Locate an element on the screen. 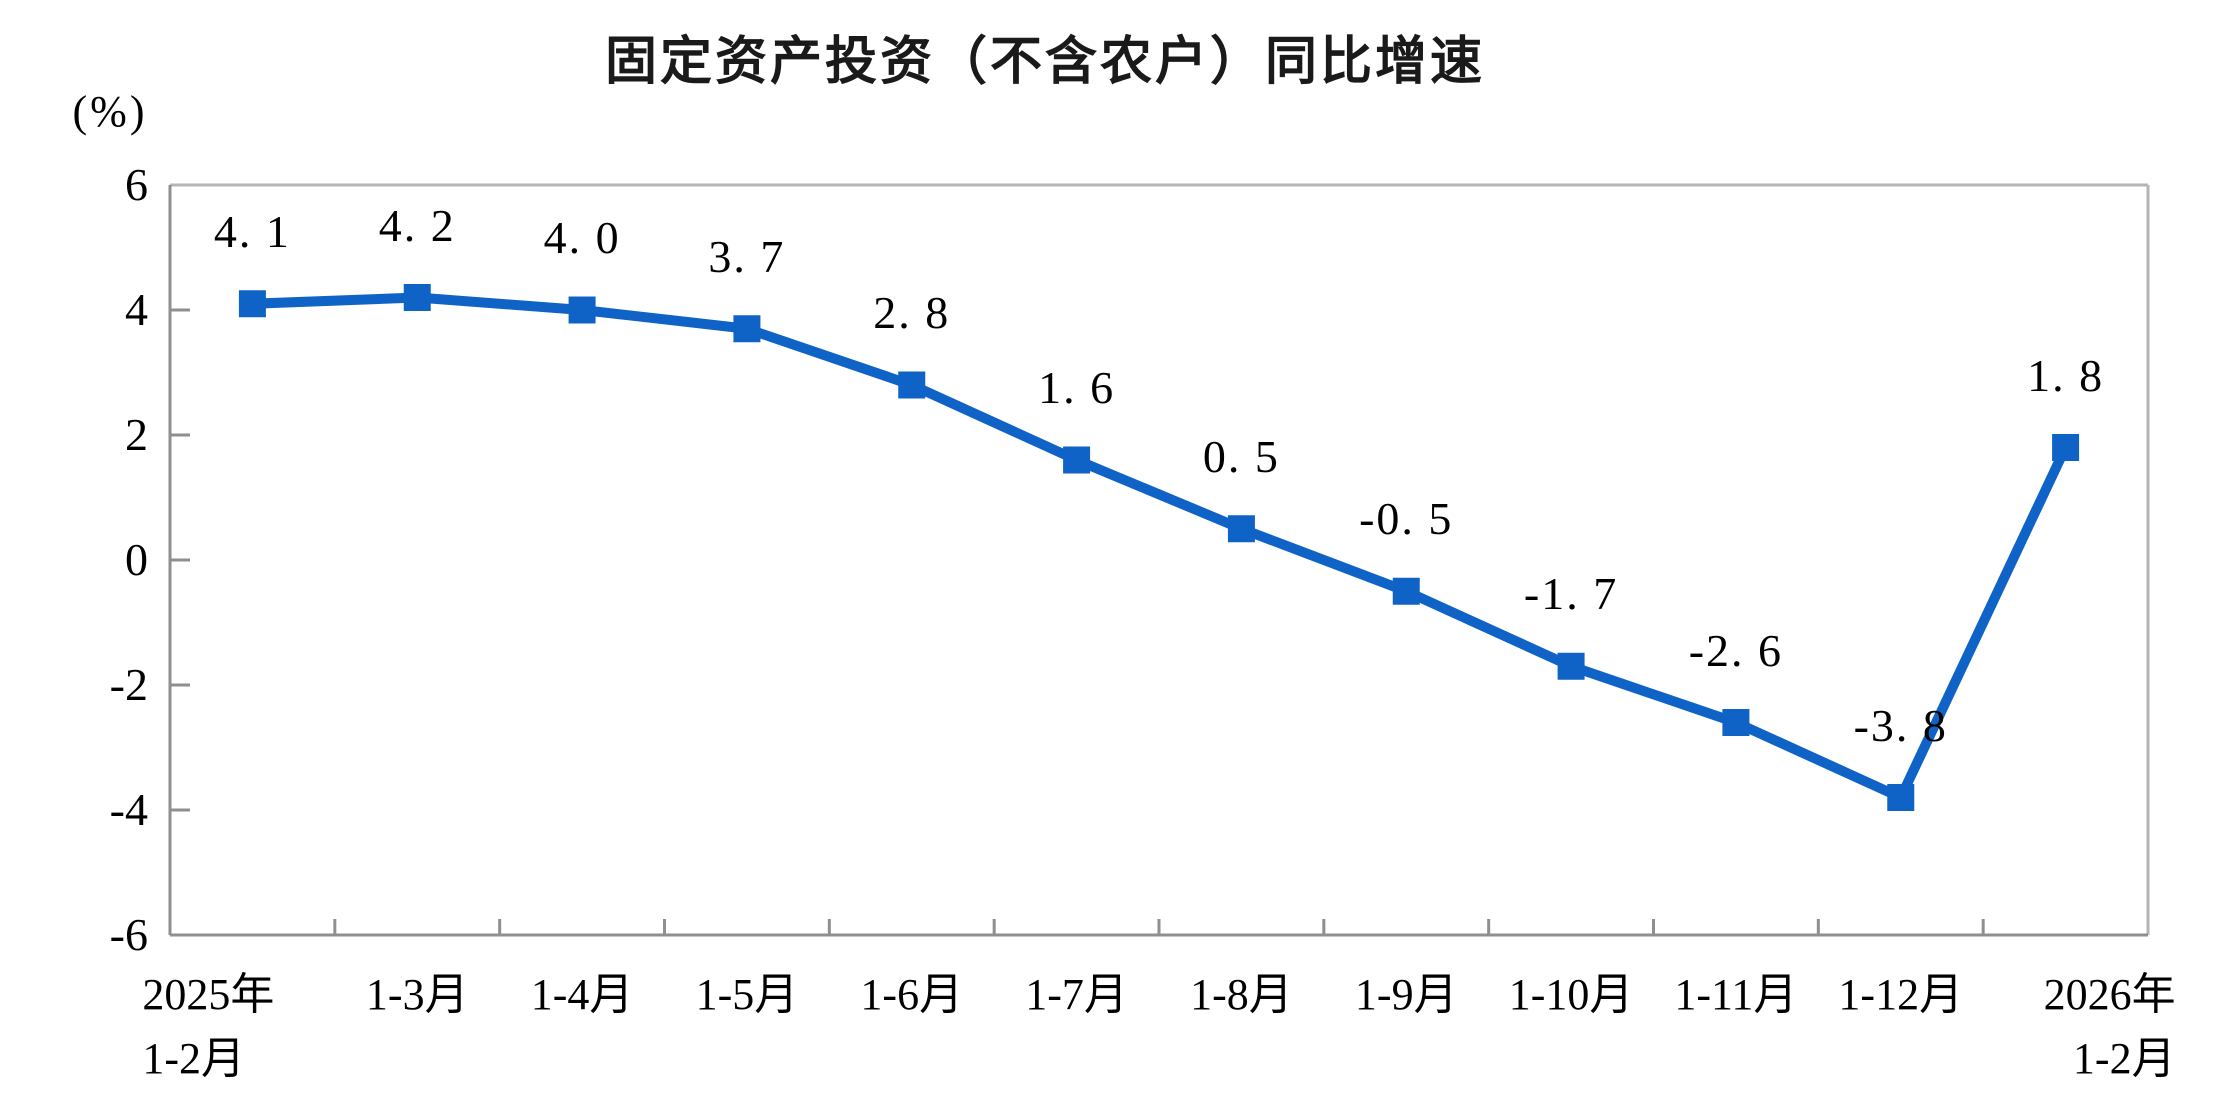 The image size is (2216, 1112). x-axis-label: 1-8月 is located at coordinates (1241, 994).